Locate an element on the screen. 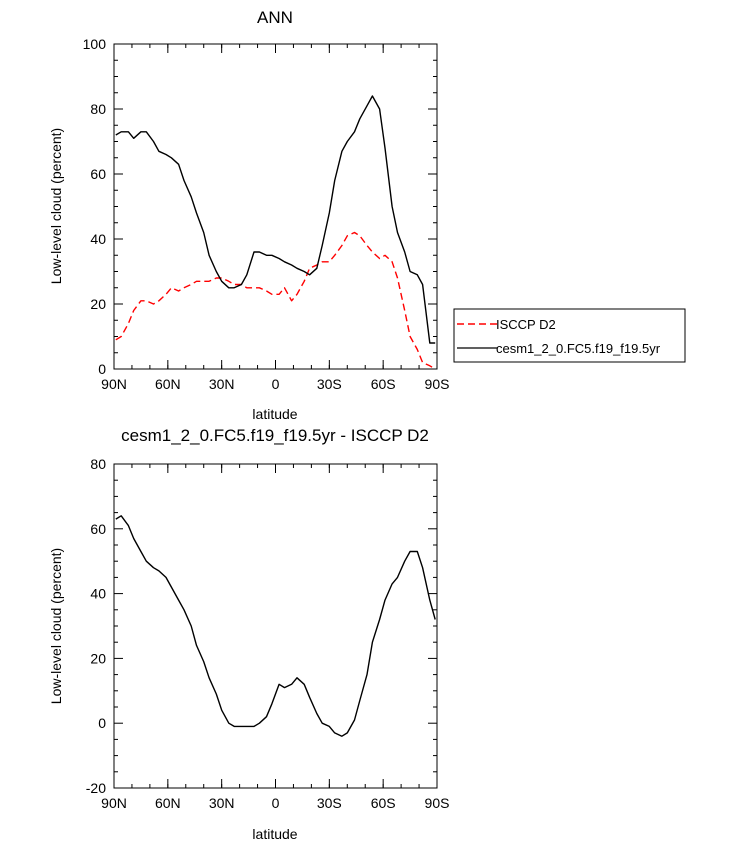 The height and width of the screenshot is (850, 733). bottom-x-tick-label: 60N is located at coordinates (168, 803).